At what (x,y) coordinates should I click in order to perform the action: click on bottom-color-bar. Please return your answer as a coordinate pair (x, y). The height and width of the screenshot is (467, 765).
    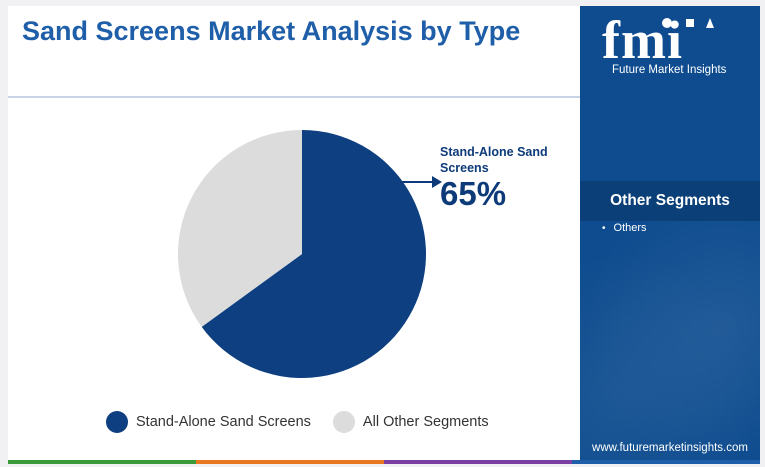
    Looking at the image, I should click on (384, 462).